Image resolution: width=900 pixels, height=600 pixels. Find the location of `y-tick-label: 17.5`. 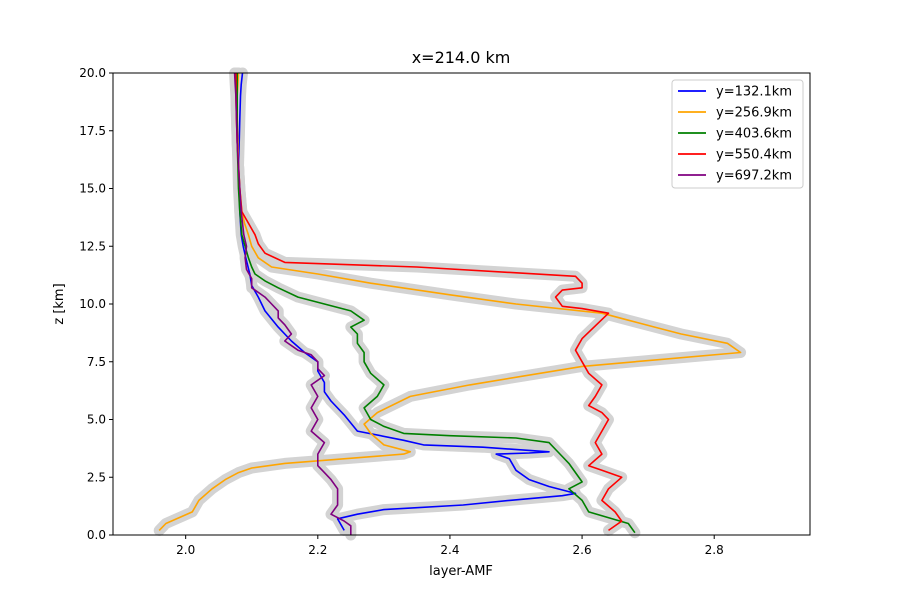

y-tick-label: 17.5 is located at coordinates (92, 131).